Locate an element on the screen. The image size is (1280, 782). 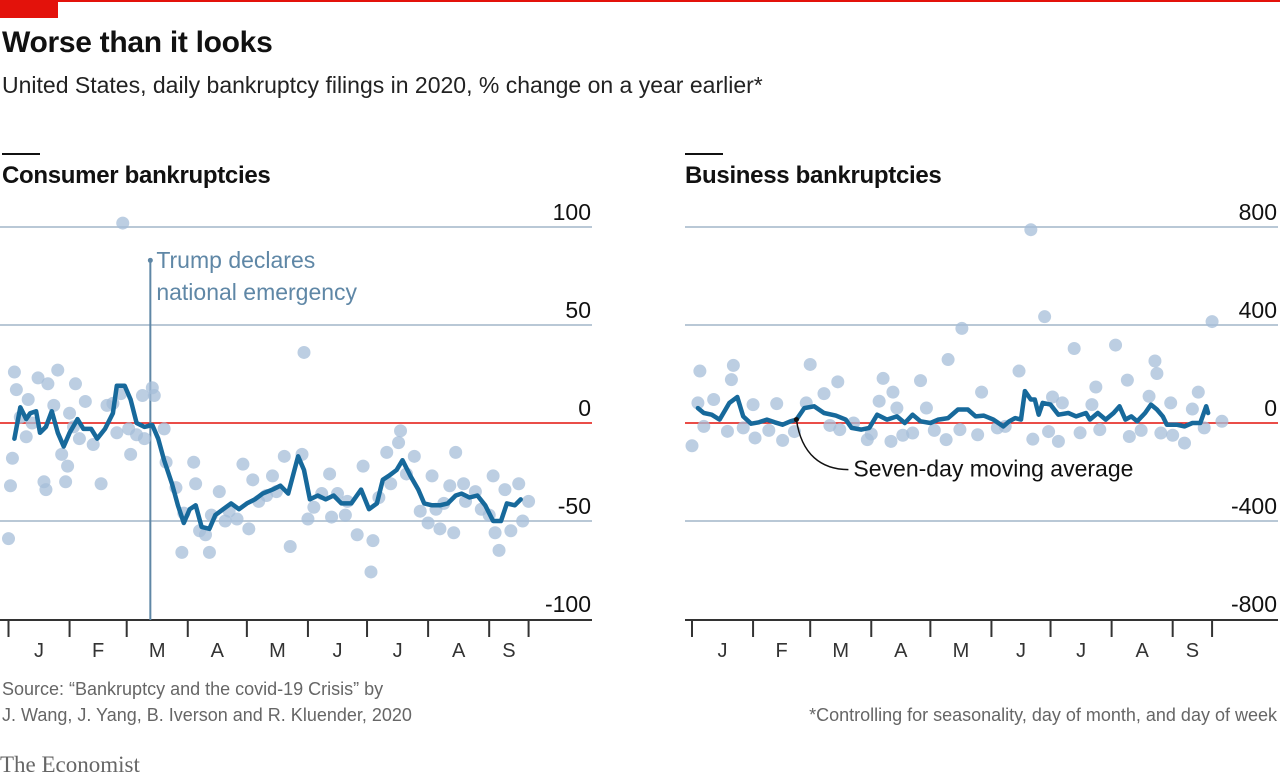
x-tick-label-month: A is located at coordinates (901, 651).